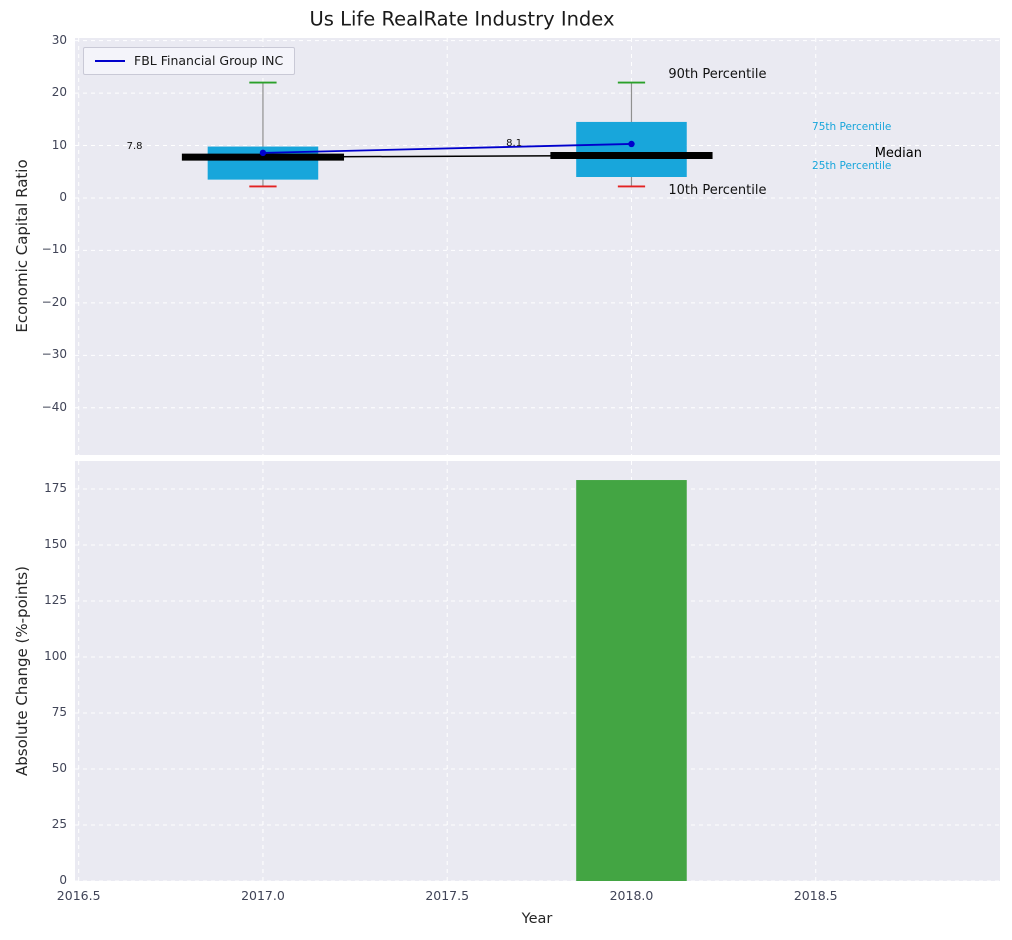 This screenshot has height=940, width=1012. I want to click on x-axis-label-year: Year, so click(537, 919).